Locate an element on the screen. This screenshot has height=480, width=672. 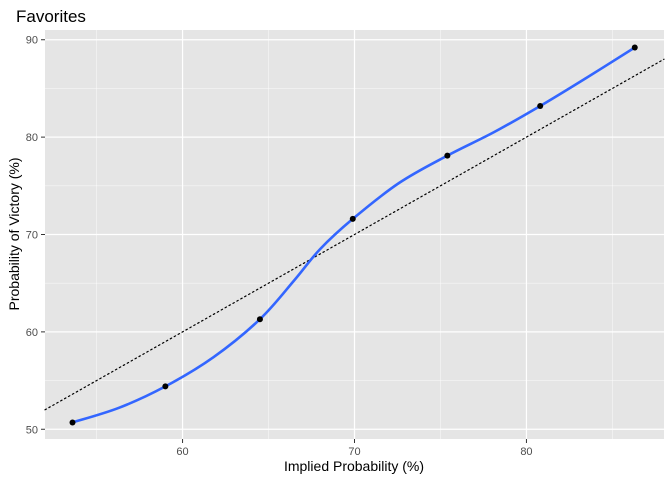
y-tick-label: 70 is located at coordinates (32, 236).